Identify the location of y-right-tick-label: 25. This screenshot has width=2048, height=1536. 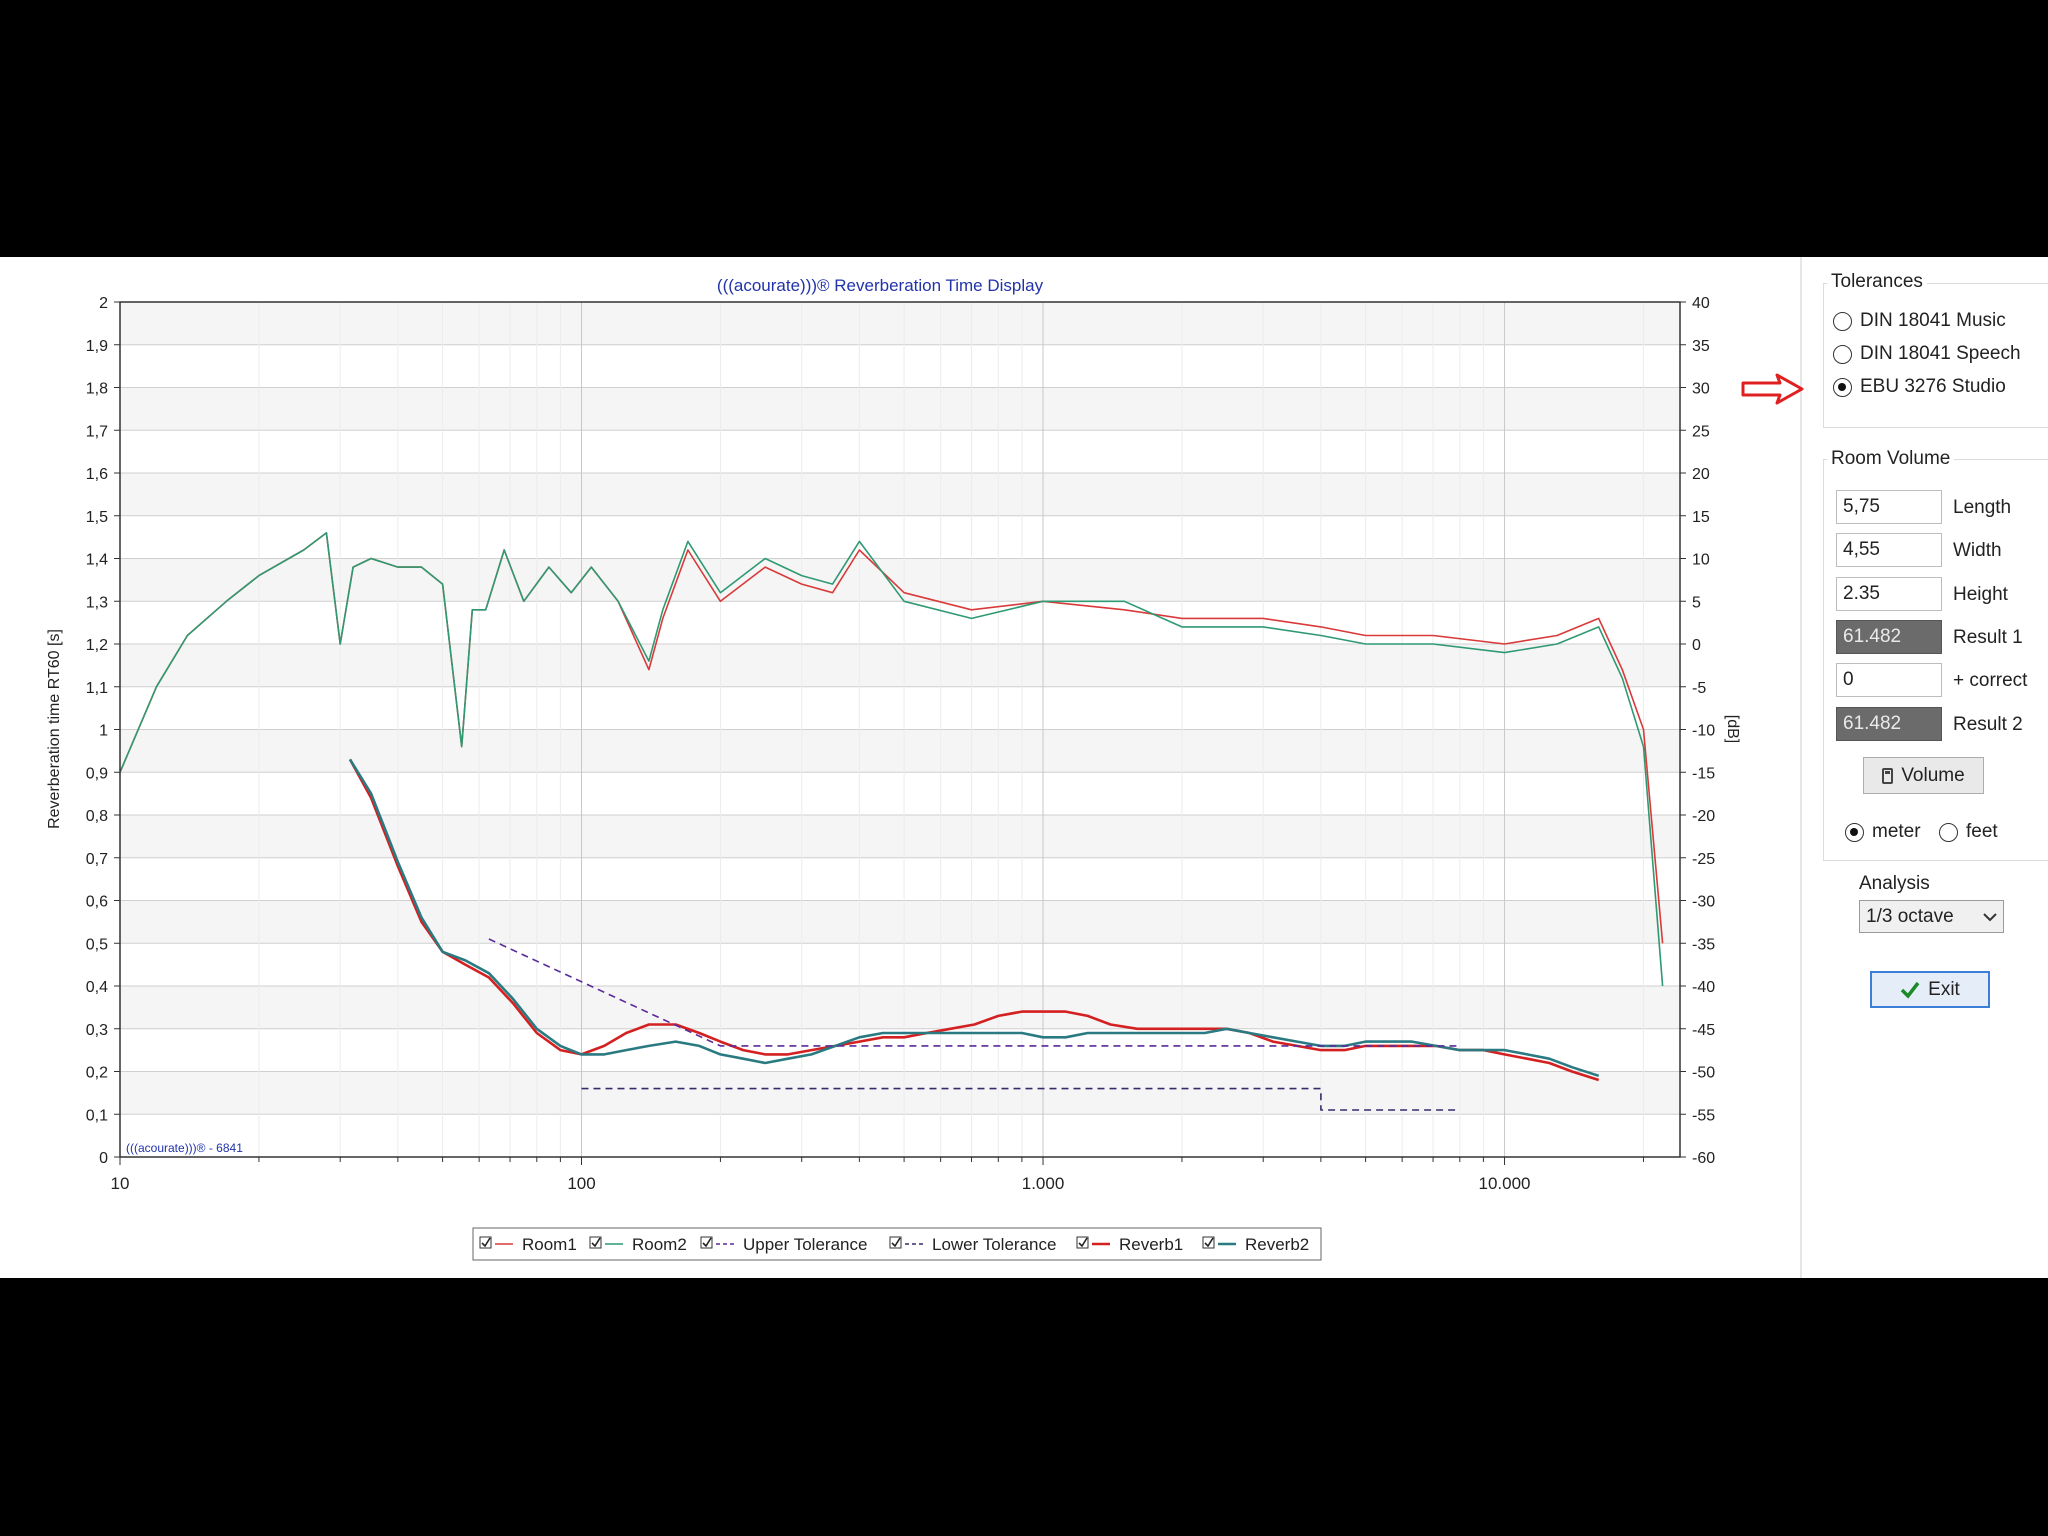
(1701, 431).